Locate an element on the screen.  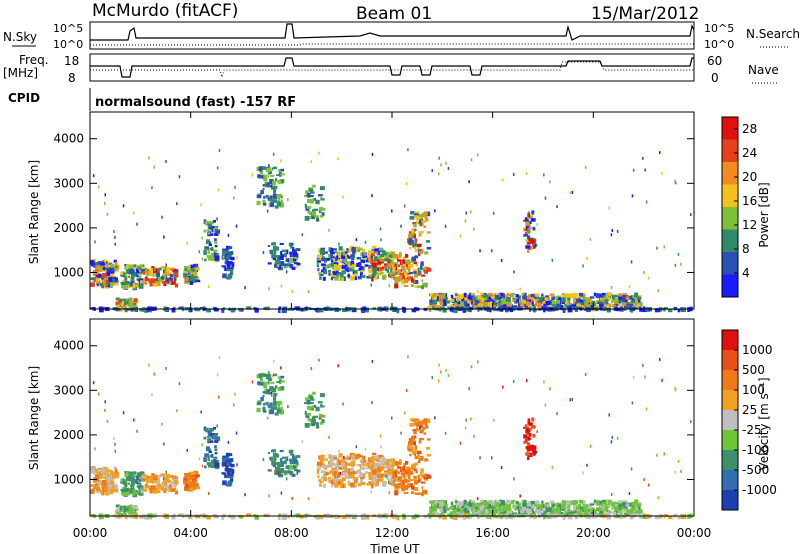
y-tick-label: 4000 is located at coordinates (68, 139).